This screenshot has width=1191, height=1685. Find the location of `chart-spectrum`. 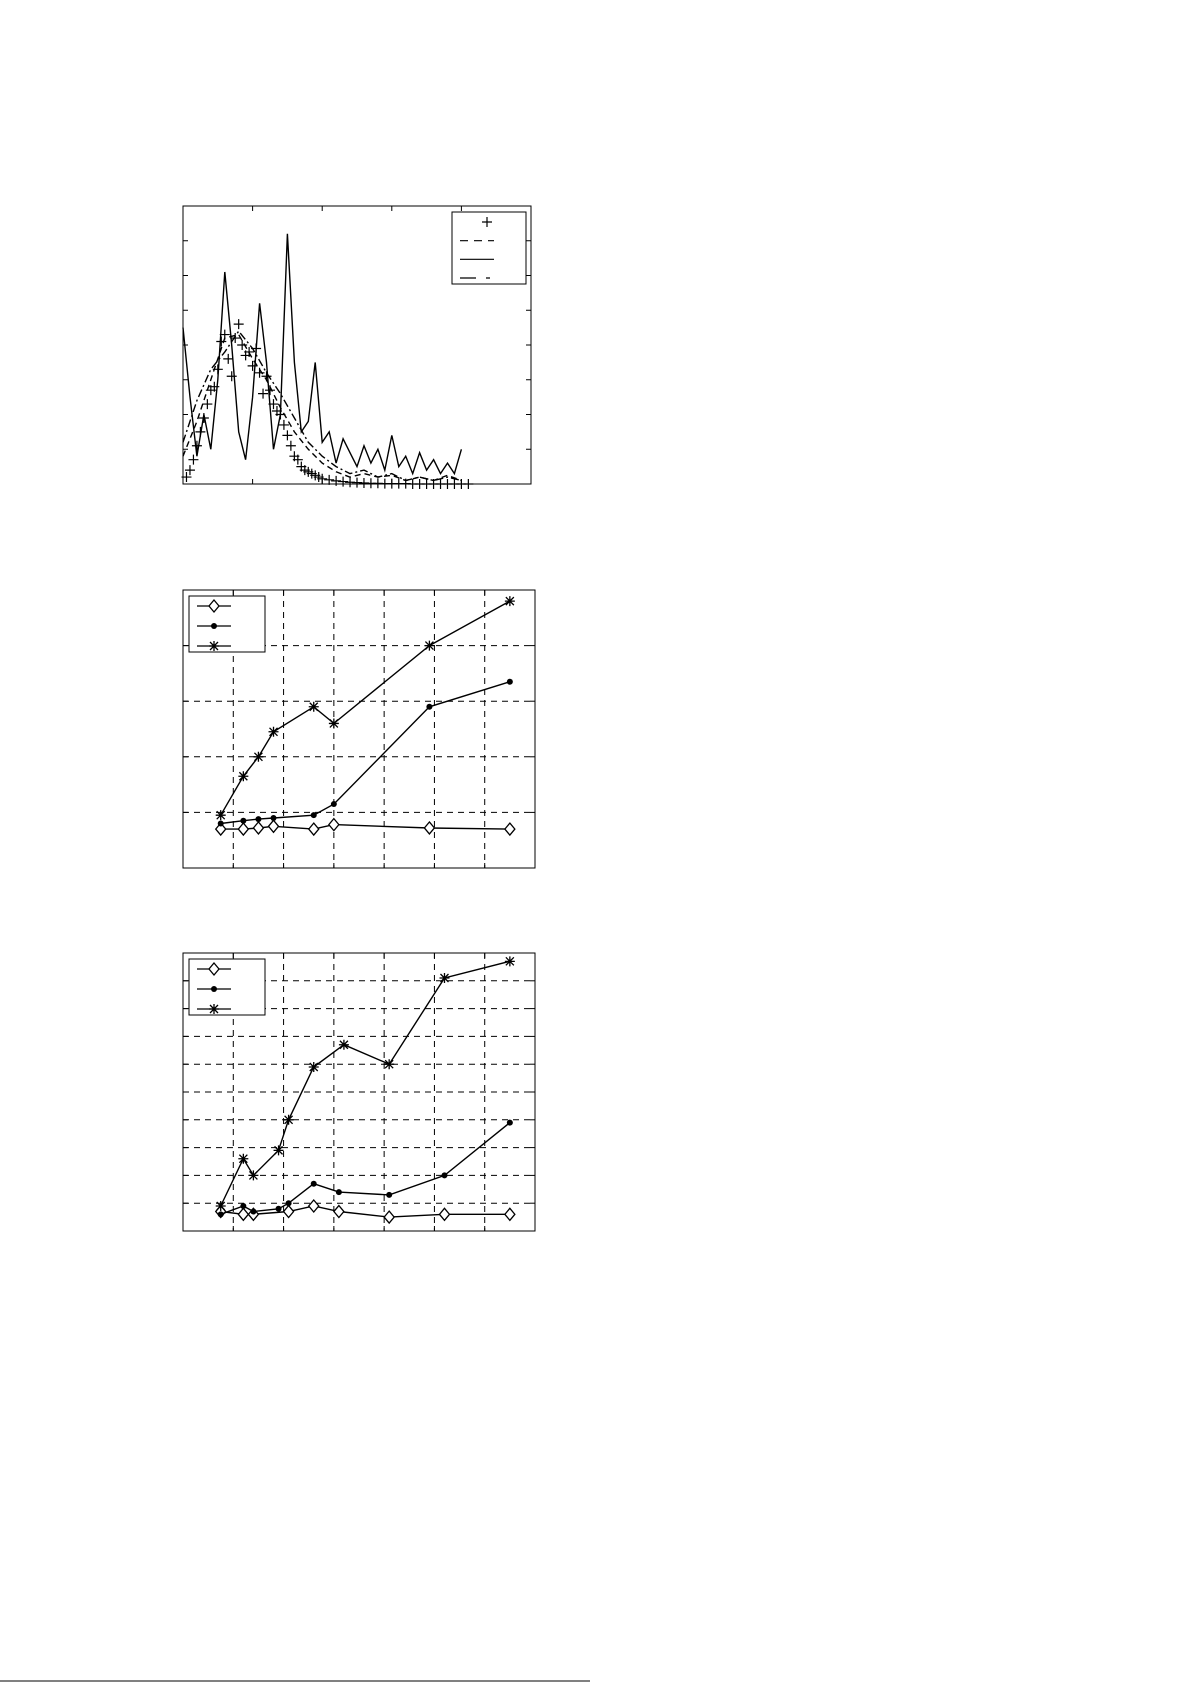

chart-spectrum is located at coordinates (356, 347).